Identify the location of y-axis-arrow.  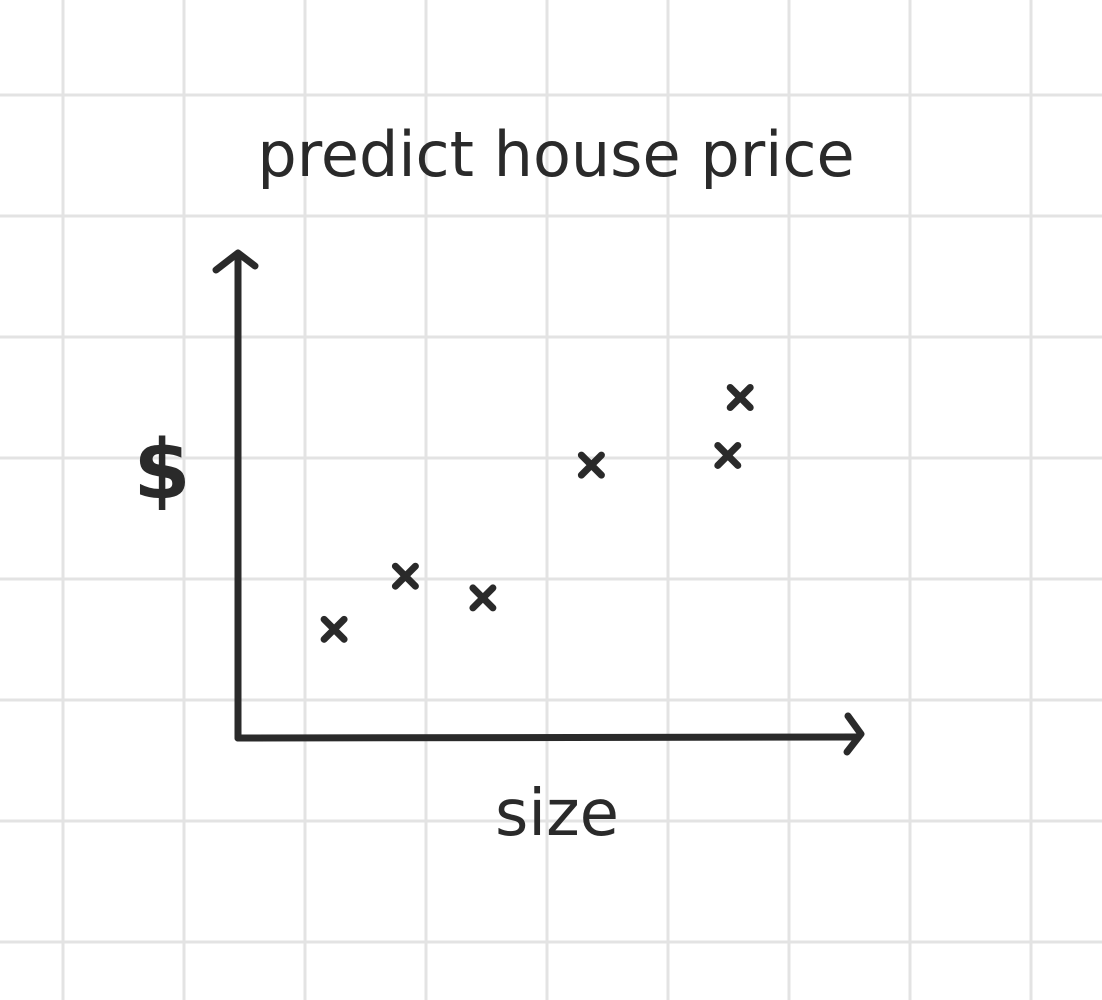
(235, 261).